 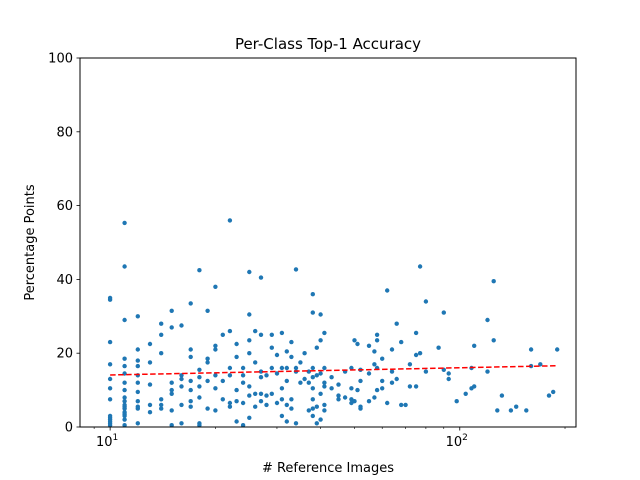 What do you see at coordinates (64, 354) in the screenshot?
I see `y-tick-label: 20` at bounding box center [64, 354].